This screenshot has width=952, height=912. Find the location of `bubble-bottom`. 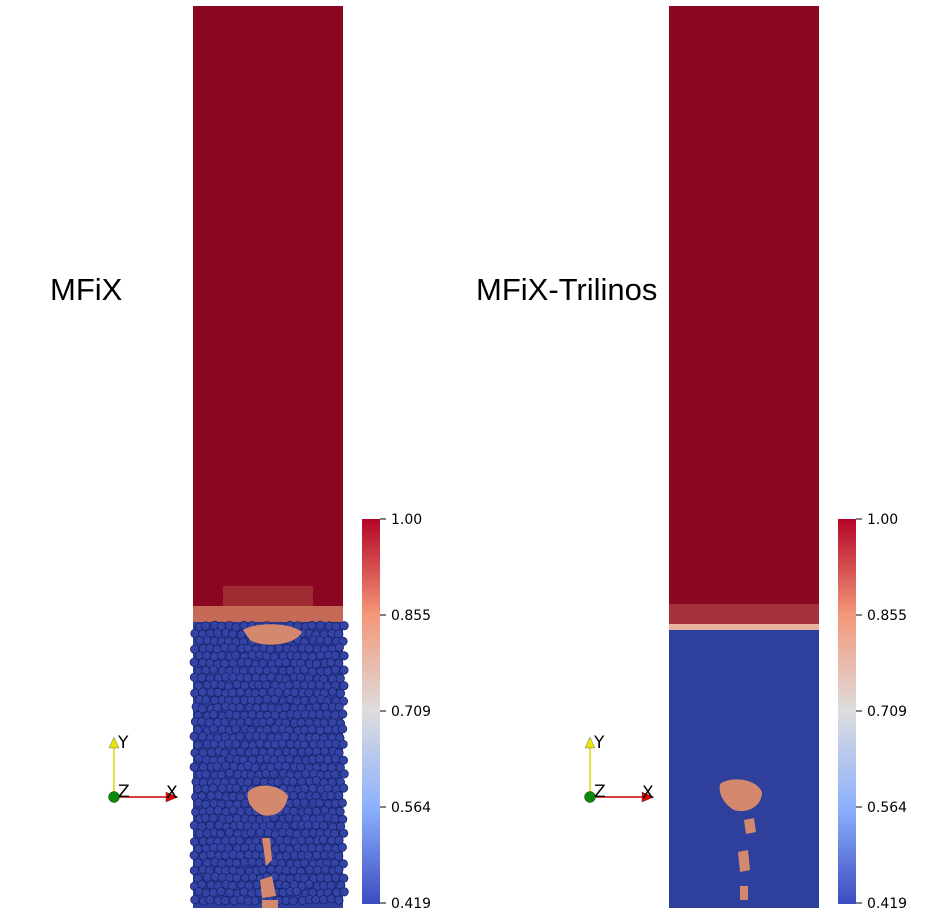

bubble-bottom is located at coordinates (268, 887).